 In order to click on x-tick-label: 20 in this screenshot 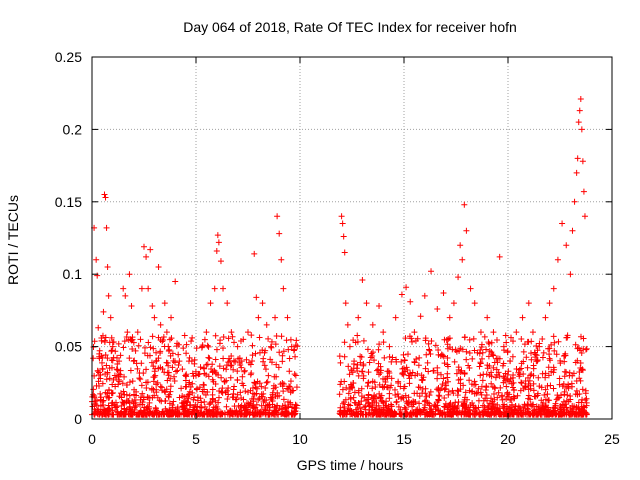, I will do `click(508, 439)`.